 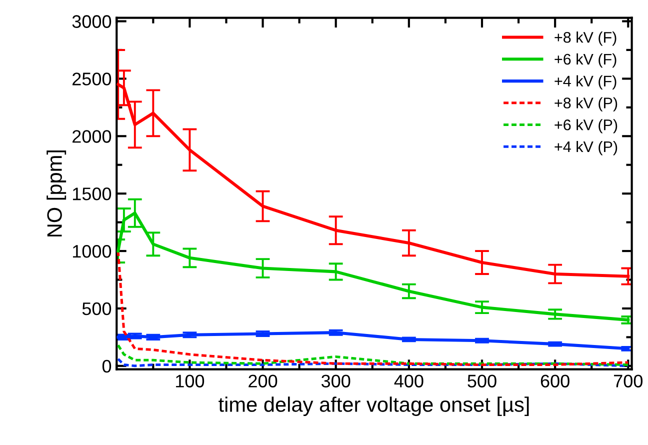 What do you see at coordinates (107, 366) in the screenshot?
I see `y-tick-label: 0` at bounding box center [107, 366].